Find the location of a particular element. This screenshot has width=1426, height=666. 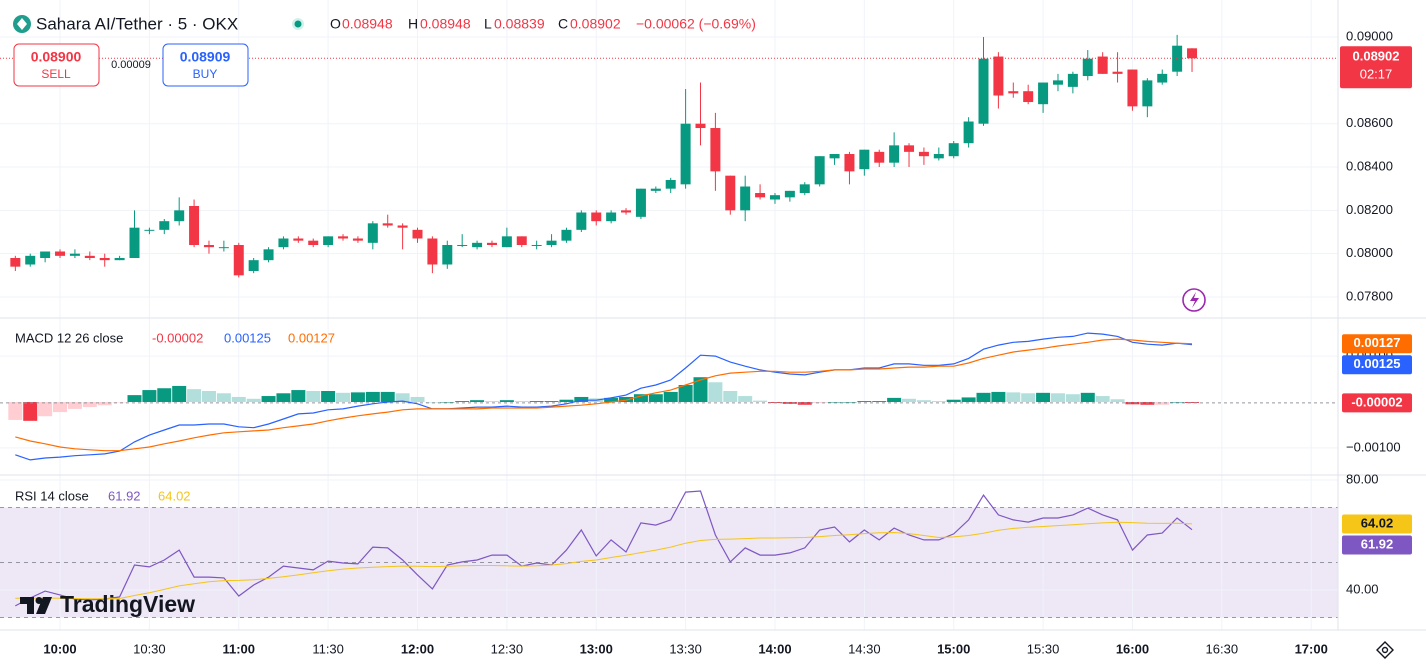

x-tick-label: 13:30 is located at coordinates (685, 648).